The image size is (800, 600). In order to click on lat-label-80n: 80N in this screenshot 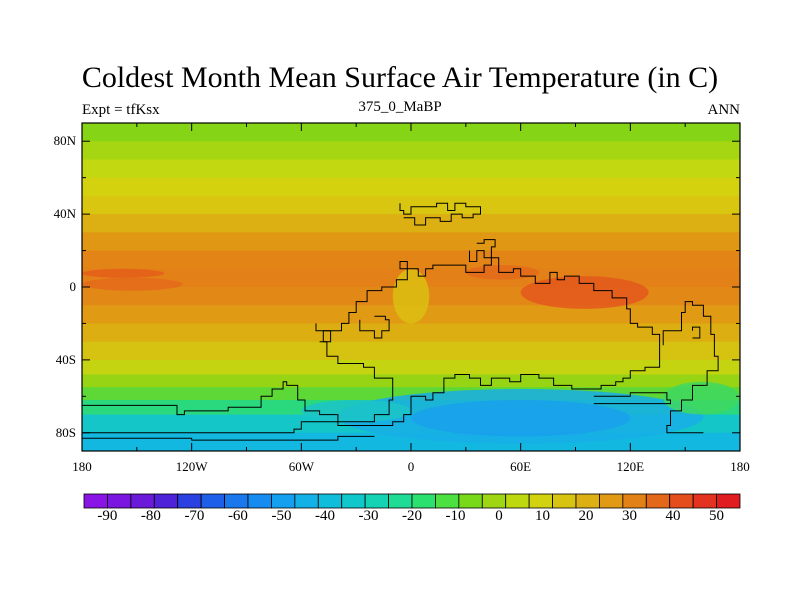, I will do `click(64, 141)`.